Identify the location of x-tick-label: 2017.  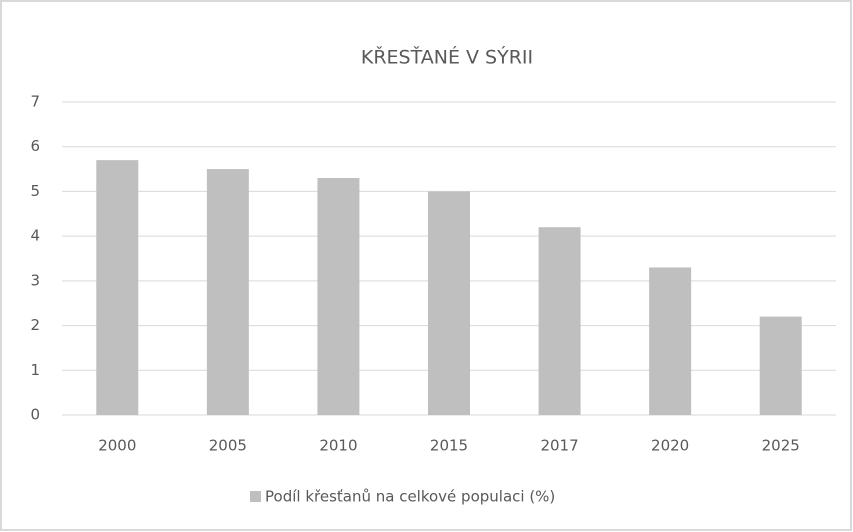
(559, 446).